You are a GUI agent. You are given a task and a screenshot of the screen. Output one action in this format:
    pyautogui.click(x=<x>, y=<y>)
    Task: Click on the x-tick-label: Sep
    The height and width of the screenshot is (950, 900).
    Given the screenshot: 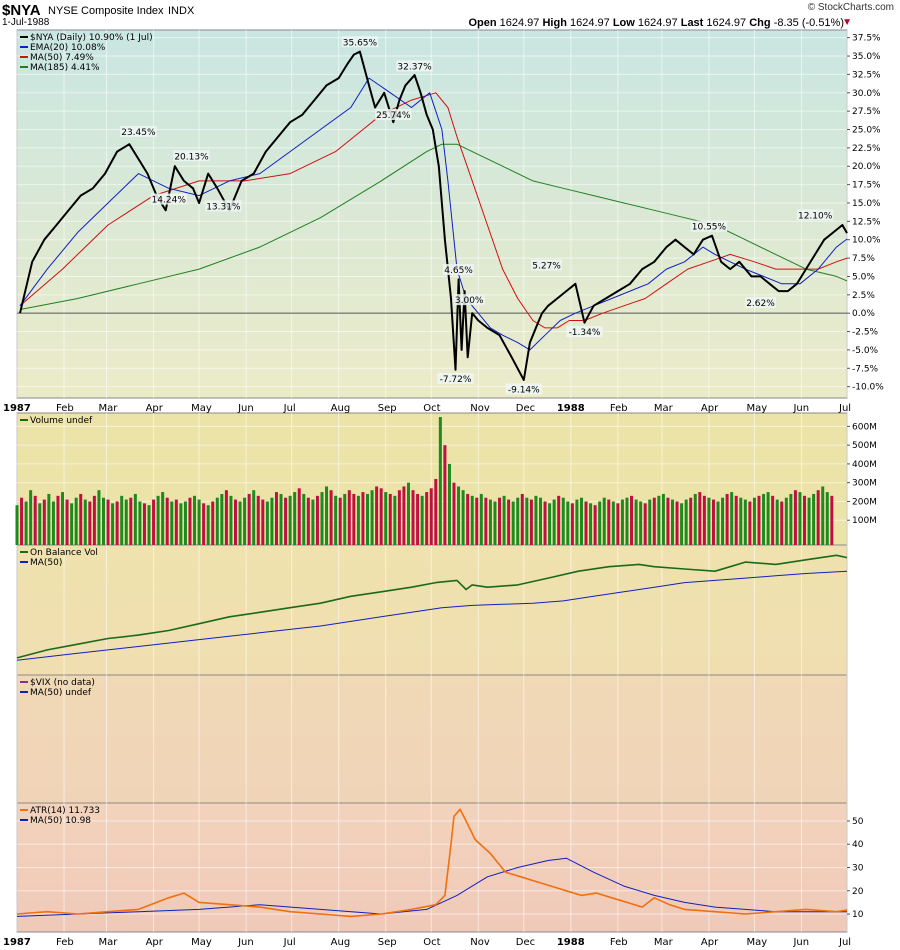 What is the action you would take?
    pyautogui.click(x=387, y=408)
    